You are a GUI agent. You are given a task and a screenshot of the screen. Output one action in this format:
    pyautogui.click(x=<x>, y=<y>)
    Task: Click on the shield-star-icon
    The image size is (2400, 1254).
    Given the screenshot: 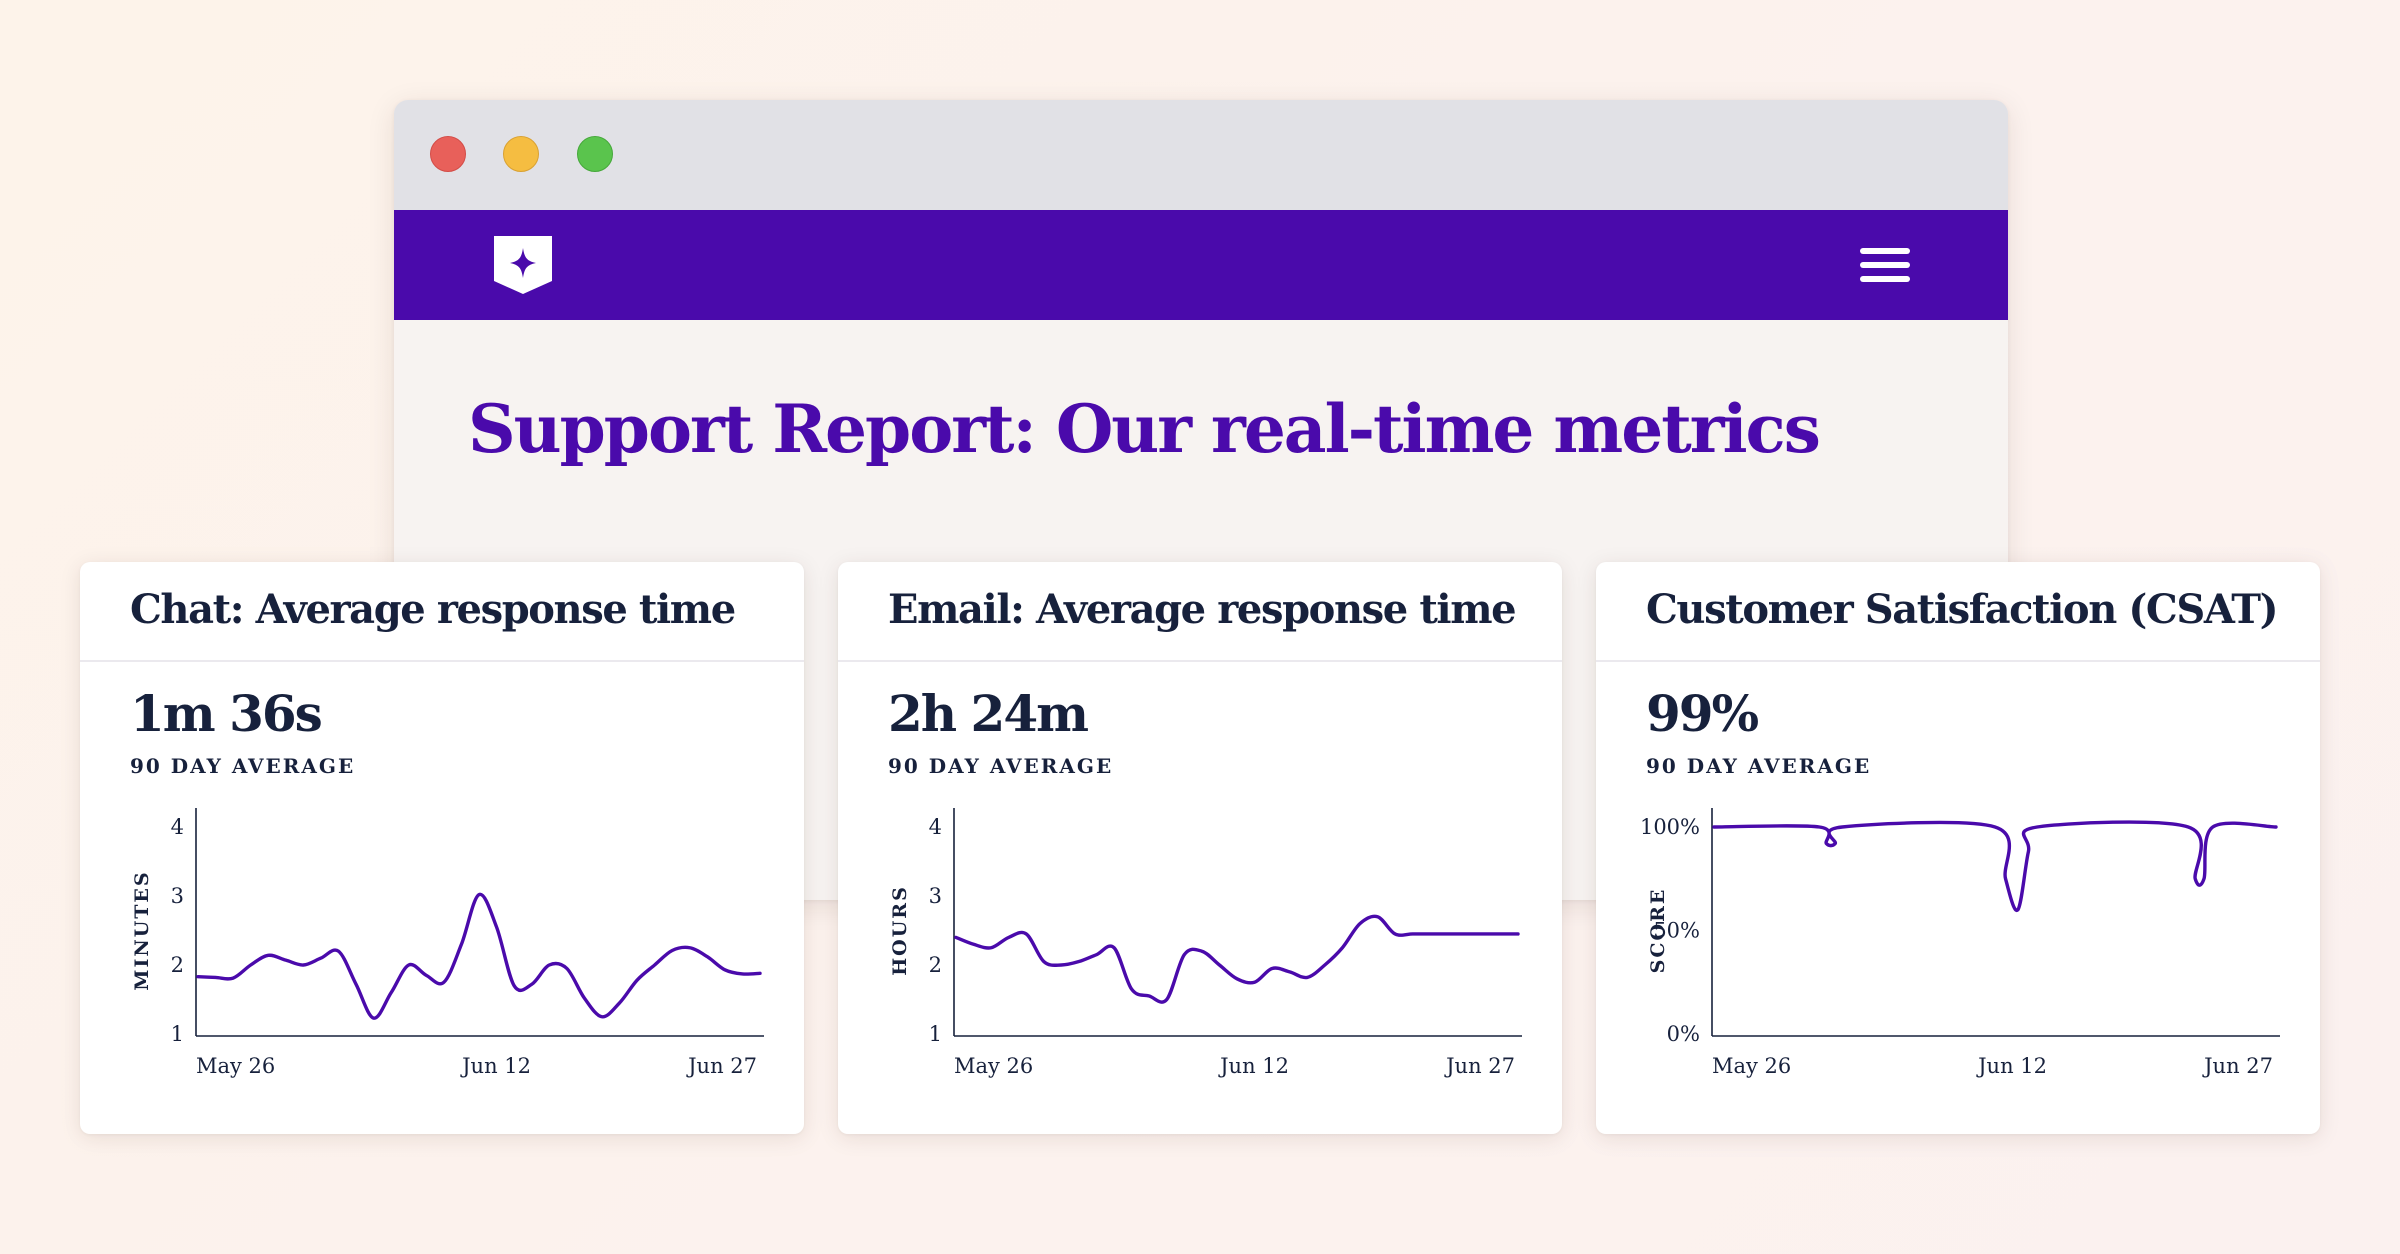 What is the action you would take?
    pyautogui.click(x=523, y=265)
    